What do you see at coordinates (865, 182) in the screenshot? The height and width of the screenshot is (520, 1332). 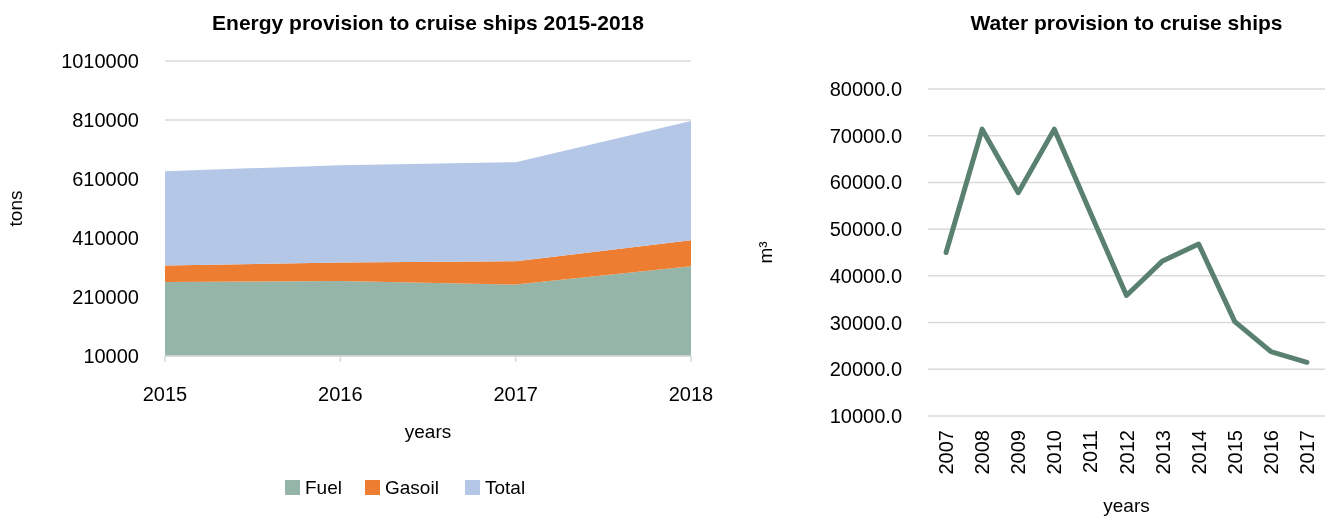 I see `y-tick-label: 60000.0` at bounding box center [865, 182].